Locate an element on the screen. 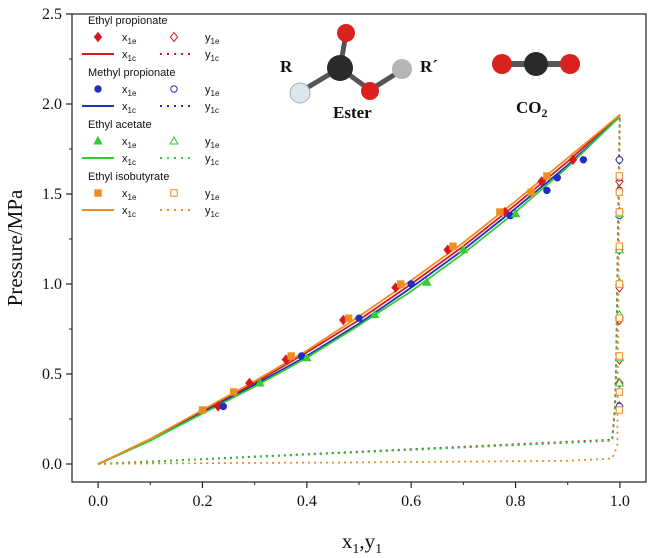 This screenshot has width=658, height=558. legend-calc-x-label-2-sub: 1c is located at coordinates (132, 162).